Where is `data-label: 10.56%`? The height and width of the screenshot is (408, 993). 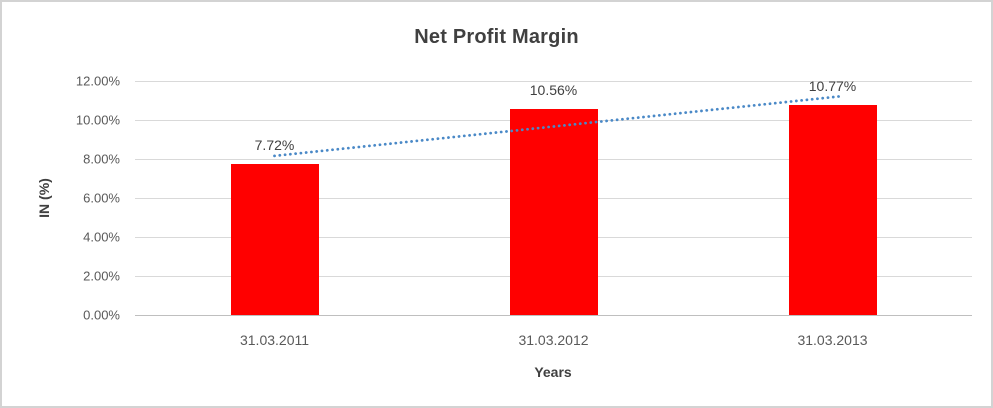
data-label: 10.56% is located at coordinates (553, 90).